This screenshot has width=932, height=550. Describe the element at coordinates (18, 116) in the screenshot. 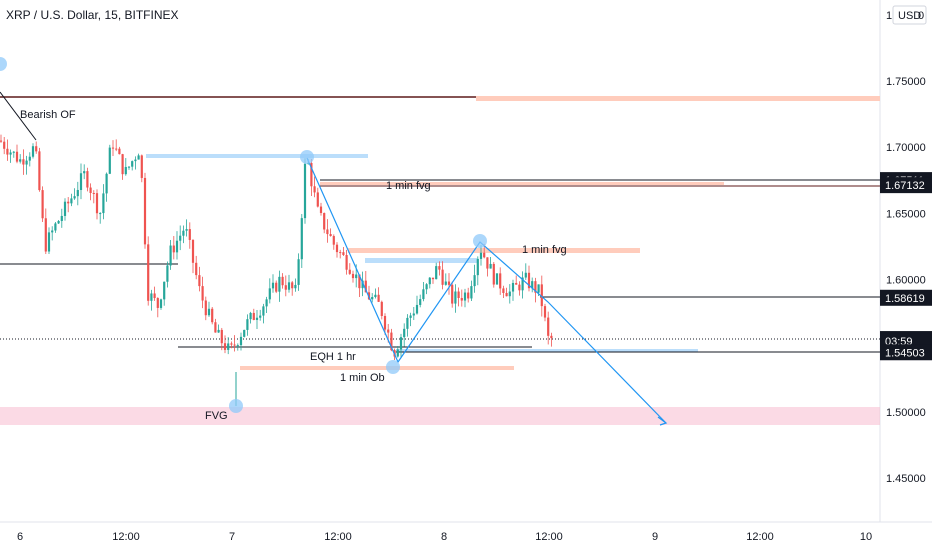

I see `trend-line-topleft` at that location.